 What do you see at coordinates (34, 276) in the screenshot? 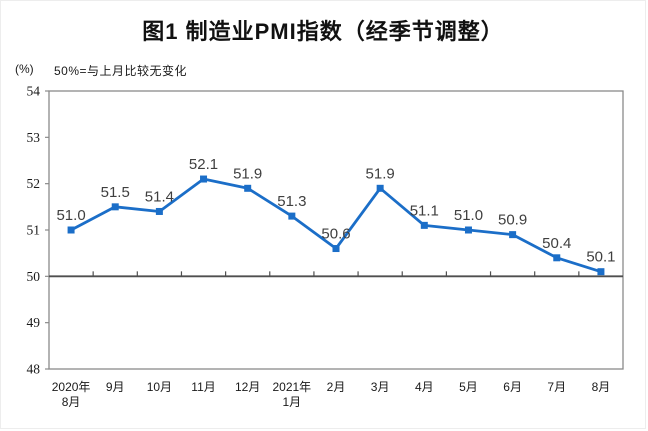
I see `y-axis-label: 50` at bounding box center [34, 276].